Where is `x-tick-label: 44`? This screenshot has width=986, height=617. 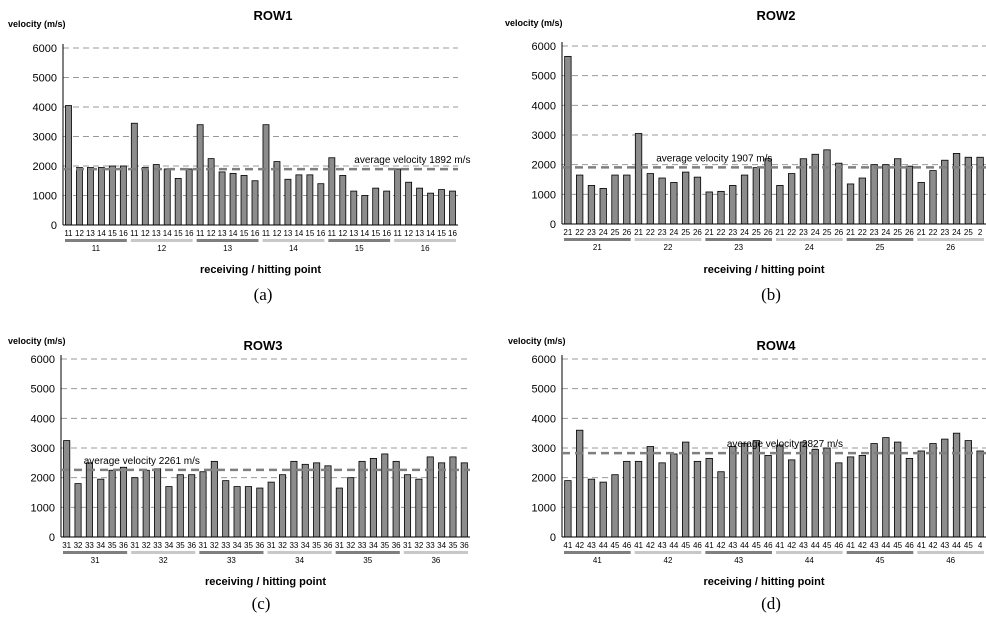
x-tick-label: 44 is located at coordinates (603, 545).